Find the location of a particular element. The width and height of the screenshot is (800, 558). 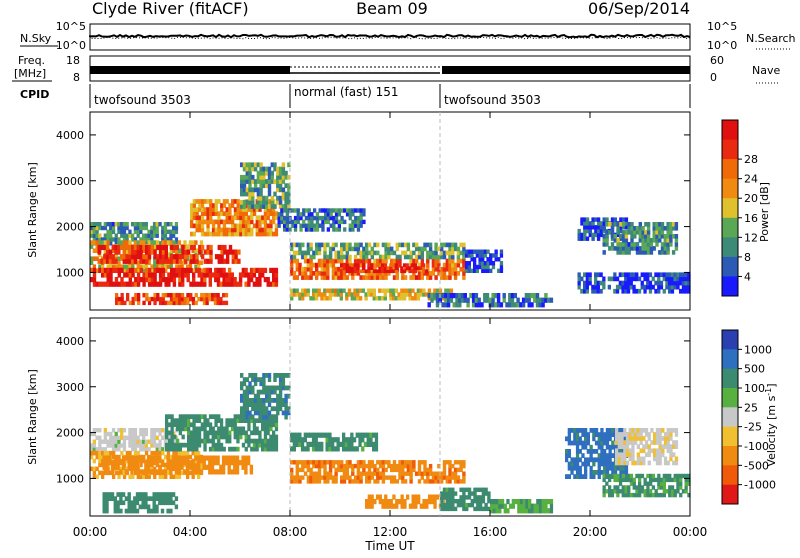

velocity-colorbar-swatch is located at coordinates (730, 359).